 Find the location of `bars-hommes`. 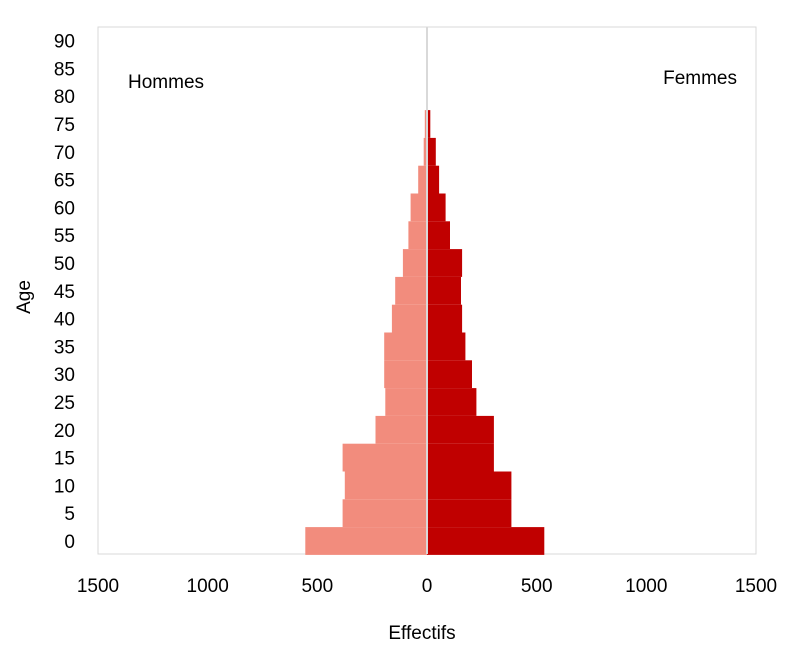

bars-hommes is located at coordinates (366, 332).